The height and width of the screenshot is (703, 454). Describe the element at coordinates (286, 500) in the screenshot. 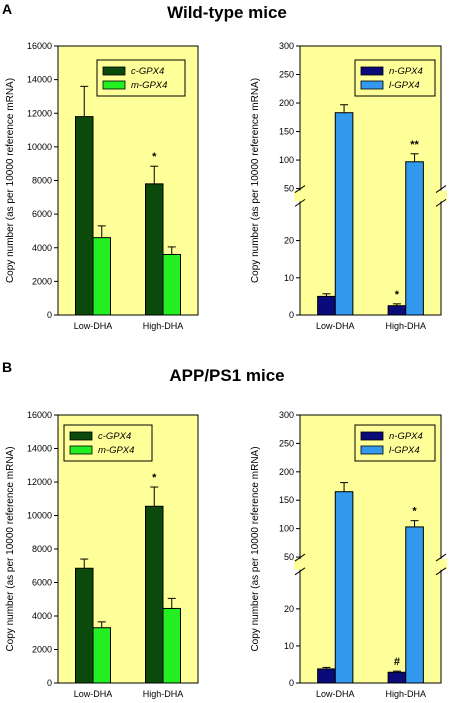

I see `y-tick-label: 150` at that location.